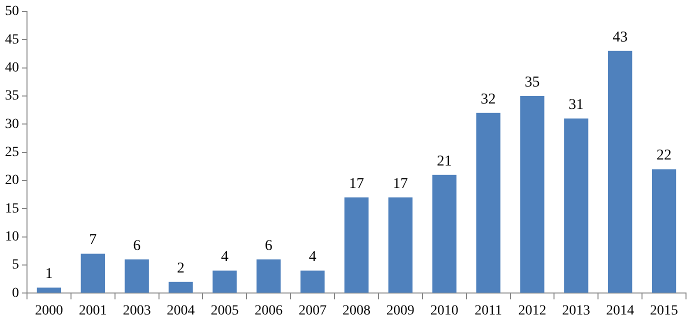  I want to click on data-label: 43, so click(620, 37).